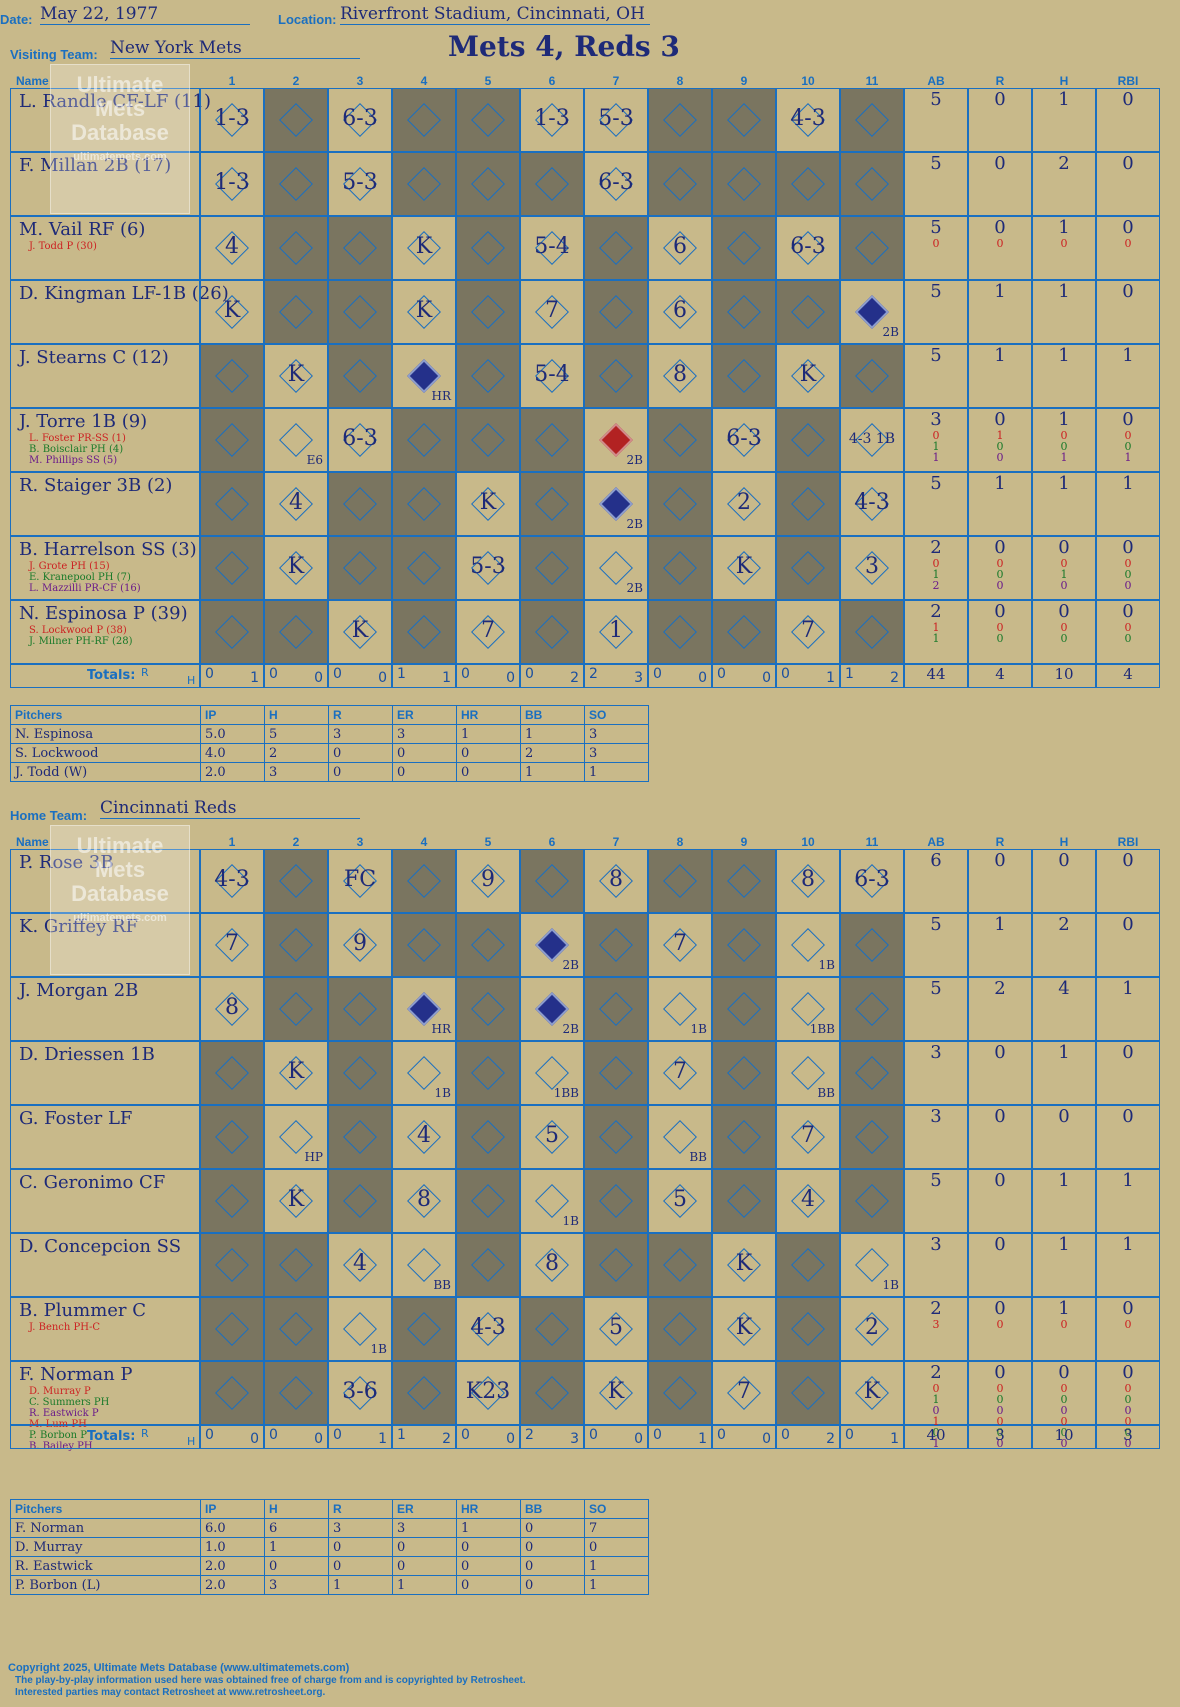  What do you see at coordinates (936, 483) in the screenshot?
I see `stat-value: 5` at bounding box center [936, 483].